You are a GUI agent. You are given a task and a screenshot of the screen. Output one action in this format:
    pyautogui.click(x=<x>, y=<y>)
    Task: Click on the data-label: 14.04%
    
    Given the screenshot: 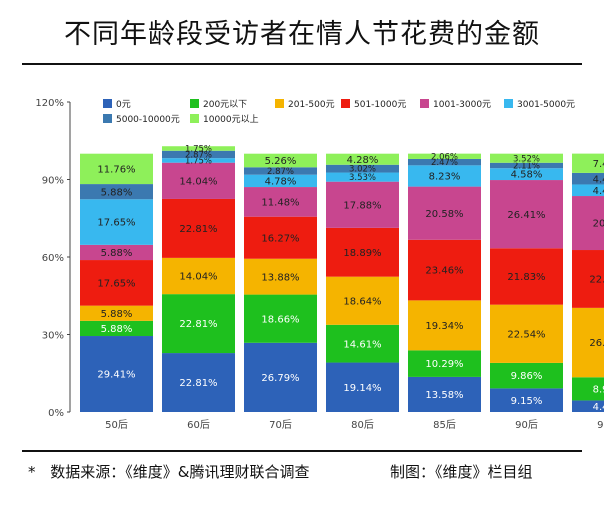 What is the action you would take?
    pyautogui.click(x=198, y=277)
    